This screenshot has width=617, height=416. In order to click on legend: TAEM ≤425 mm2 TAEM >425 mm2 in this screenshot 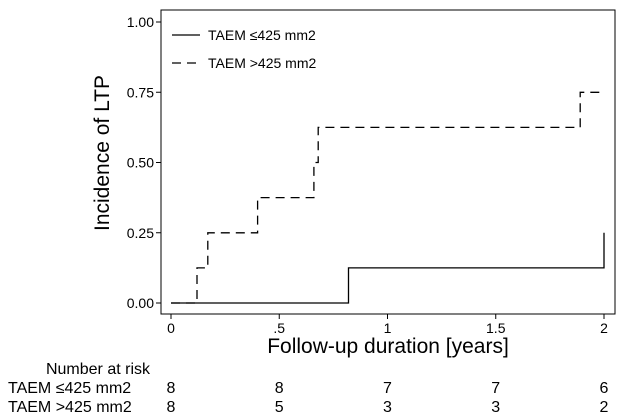, I will do `click(244, 49)`.